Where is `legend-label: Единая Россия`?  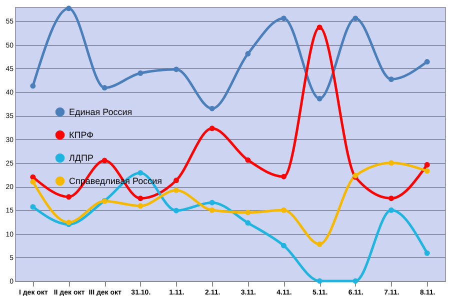
legend-label: Единая Россия is located at coordinates (100, 112).